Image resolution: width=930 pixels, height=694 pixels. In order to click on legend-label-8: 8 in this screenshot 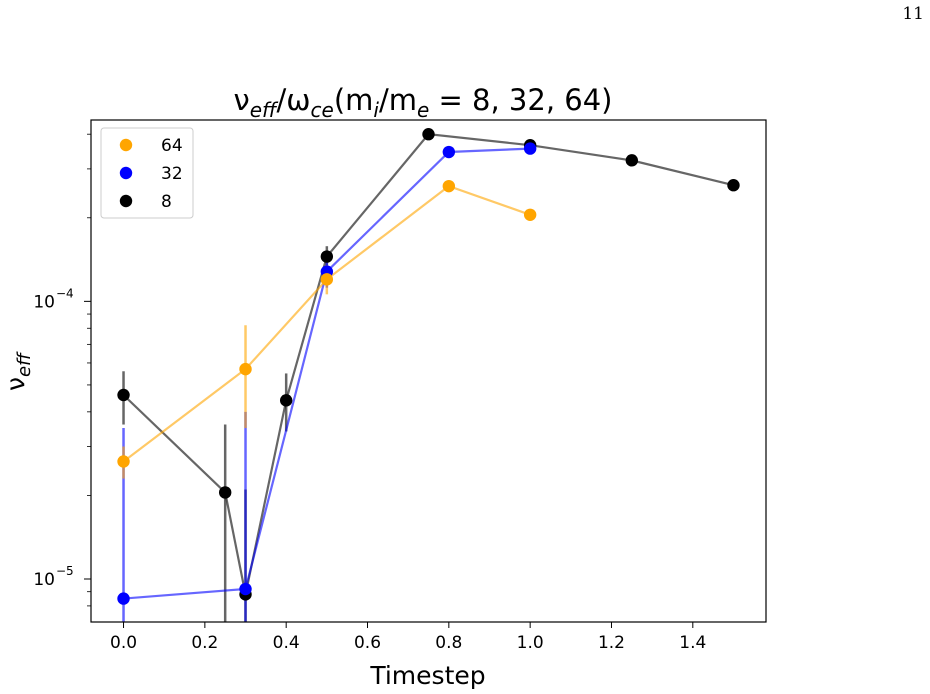, I will do `click(166, 202)`.